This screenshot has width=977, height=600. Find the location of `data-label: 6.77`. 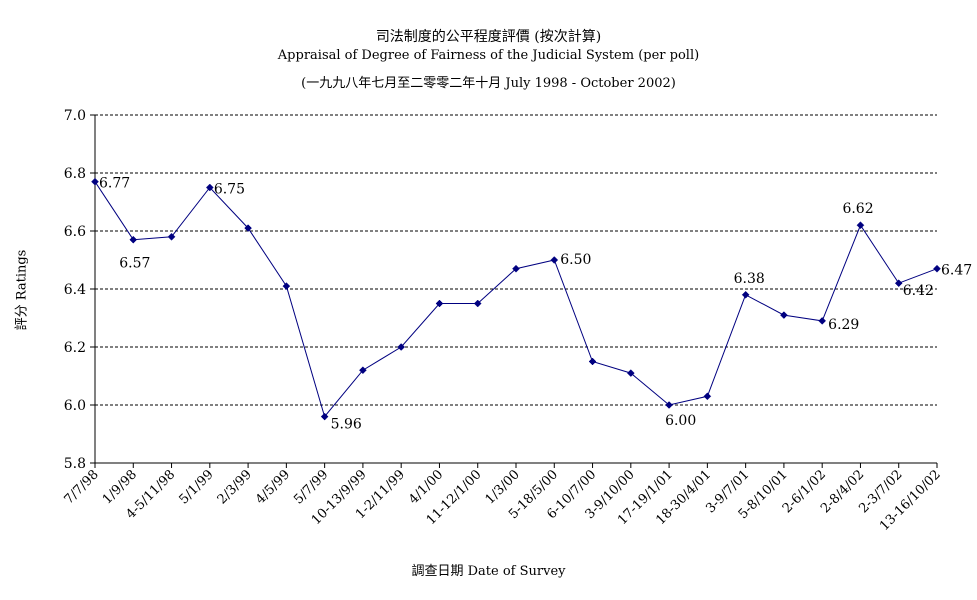

data-label: 6.77 is located at coordinates (114, 184).